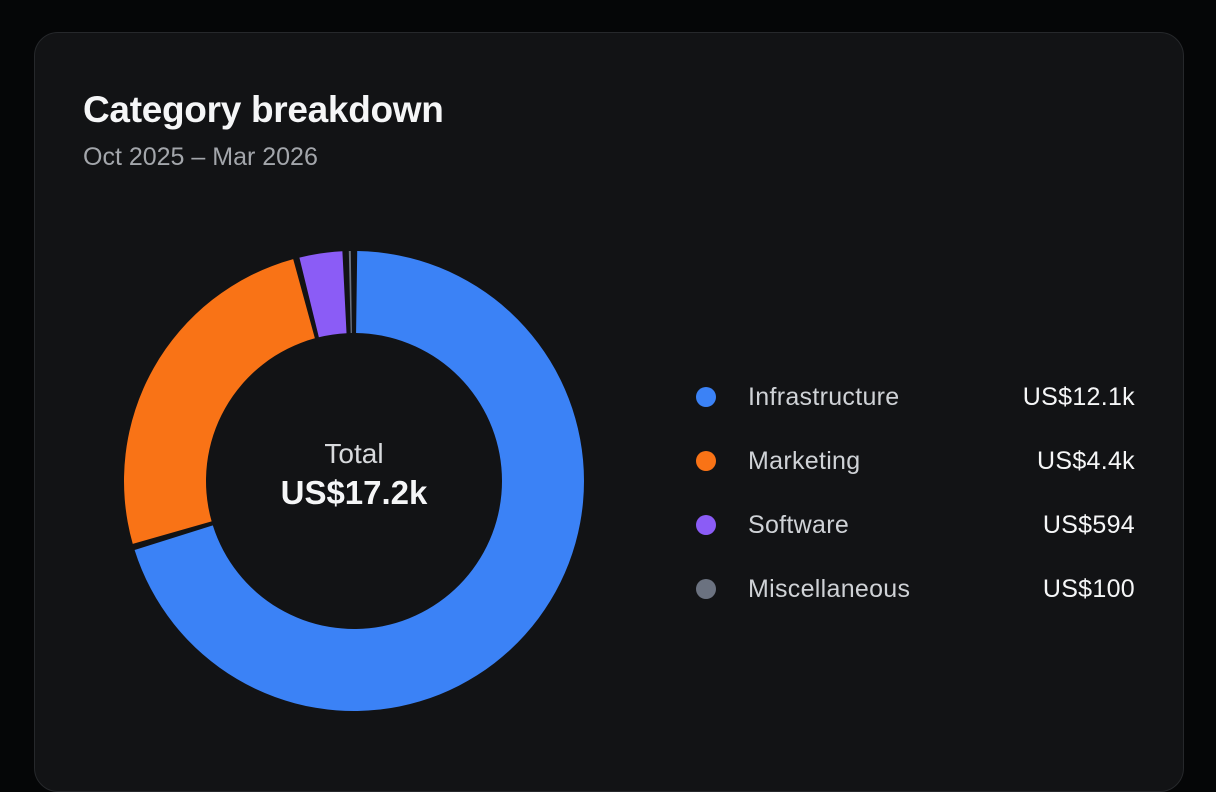  Describe the element at coordinates (354, 453) in the screenshot. I see `total-label: Total` at that location.